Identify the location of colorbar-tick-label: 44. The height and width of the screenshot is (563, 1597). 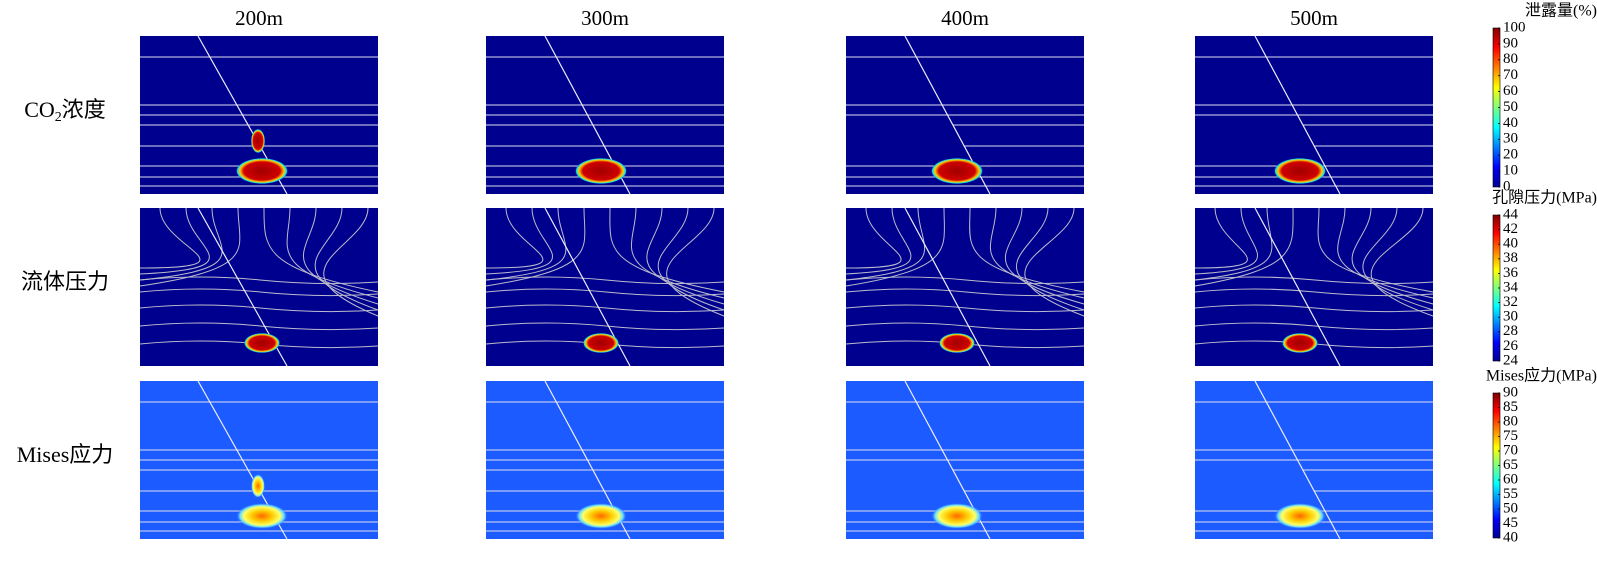
(1511, 214).